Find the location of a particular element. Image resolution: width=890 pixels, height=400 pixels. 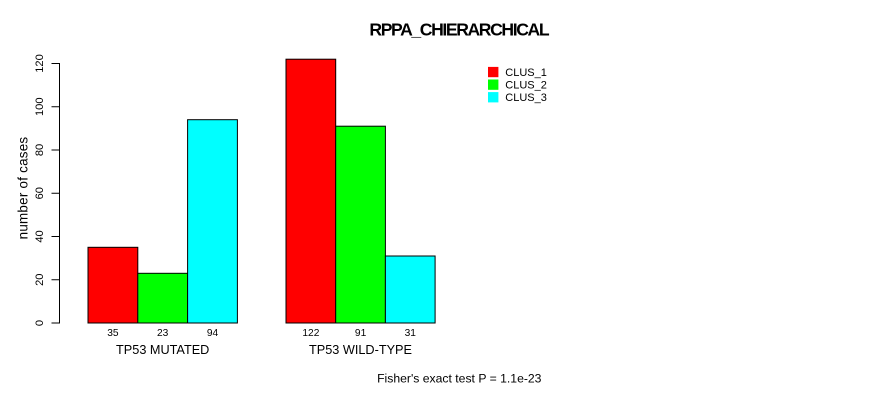

svg-text: 0 is located at coordinates (40, 323).